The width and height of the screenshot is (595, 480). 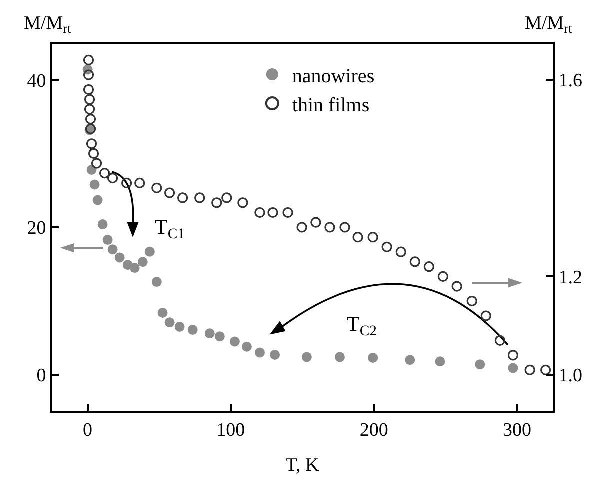 What do you see at coordinates (88, 430) in the screenshot?
I see `x-tick-label: 0` at bounding box center [88, 430].